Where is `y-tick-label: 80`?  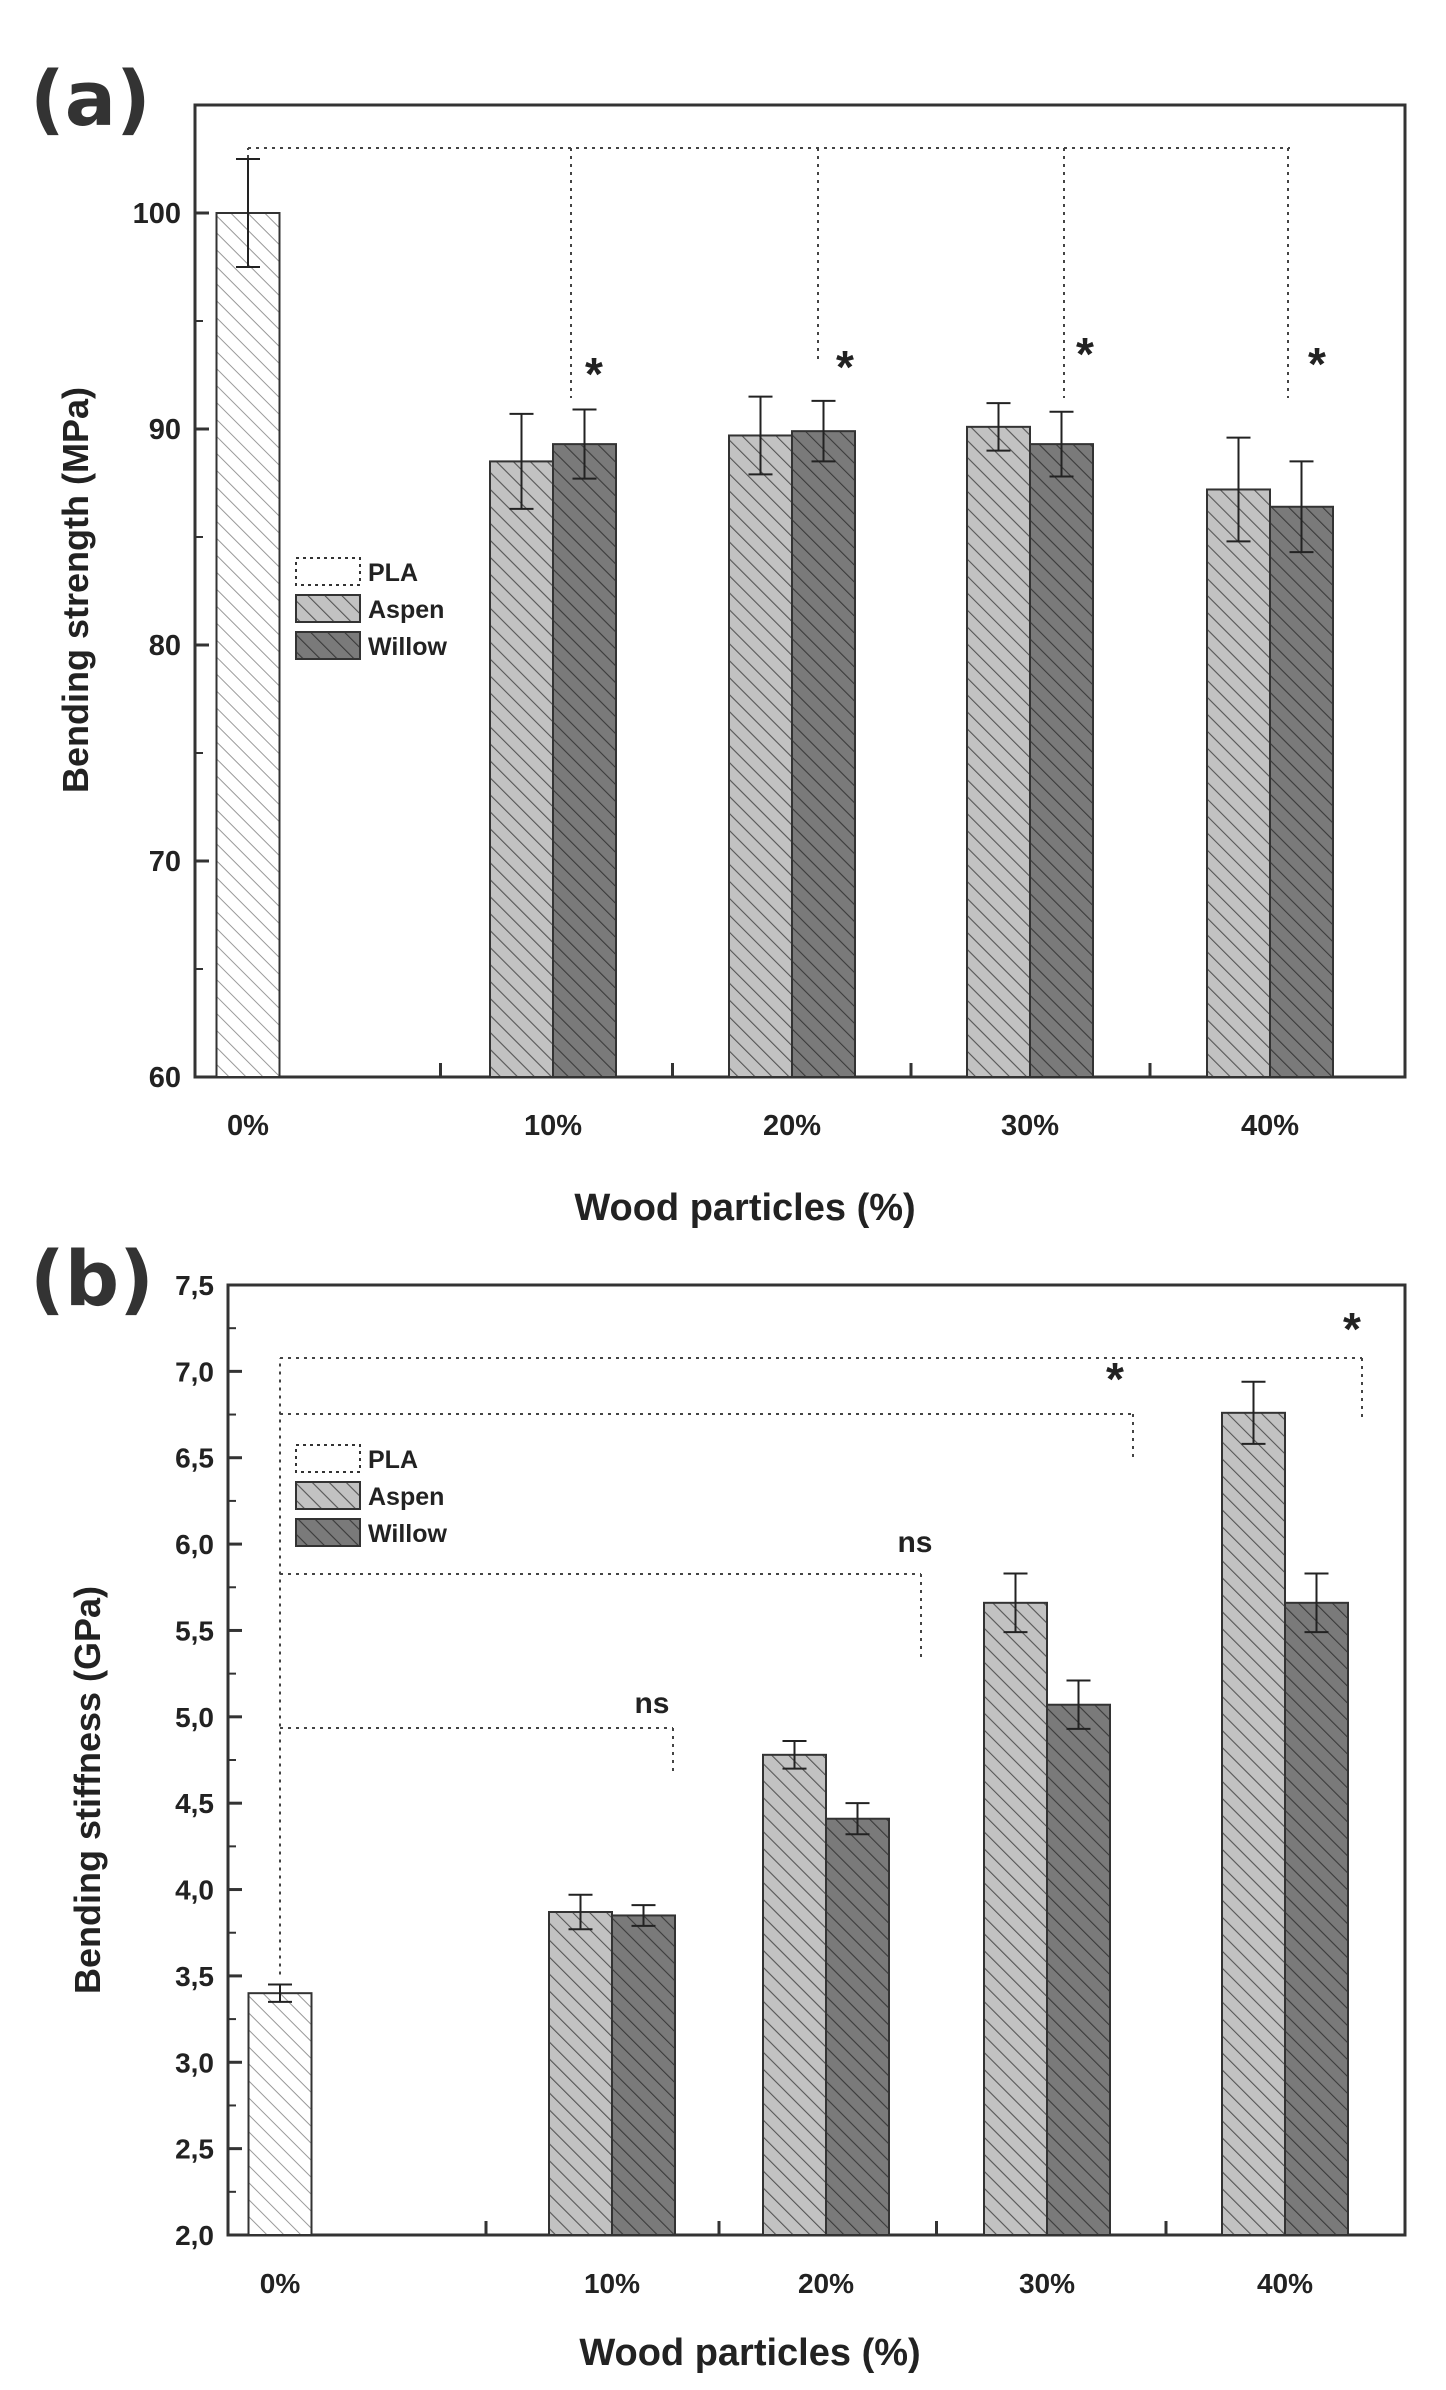
y-tick-label: 80 is located at coordinates (165, 646).